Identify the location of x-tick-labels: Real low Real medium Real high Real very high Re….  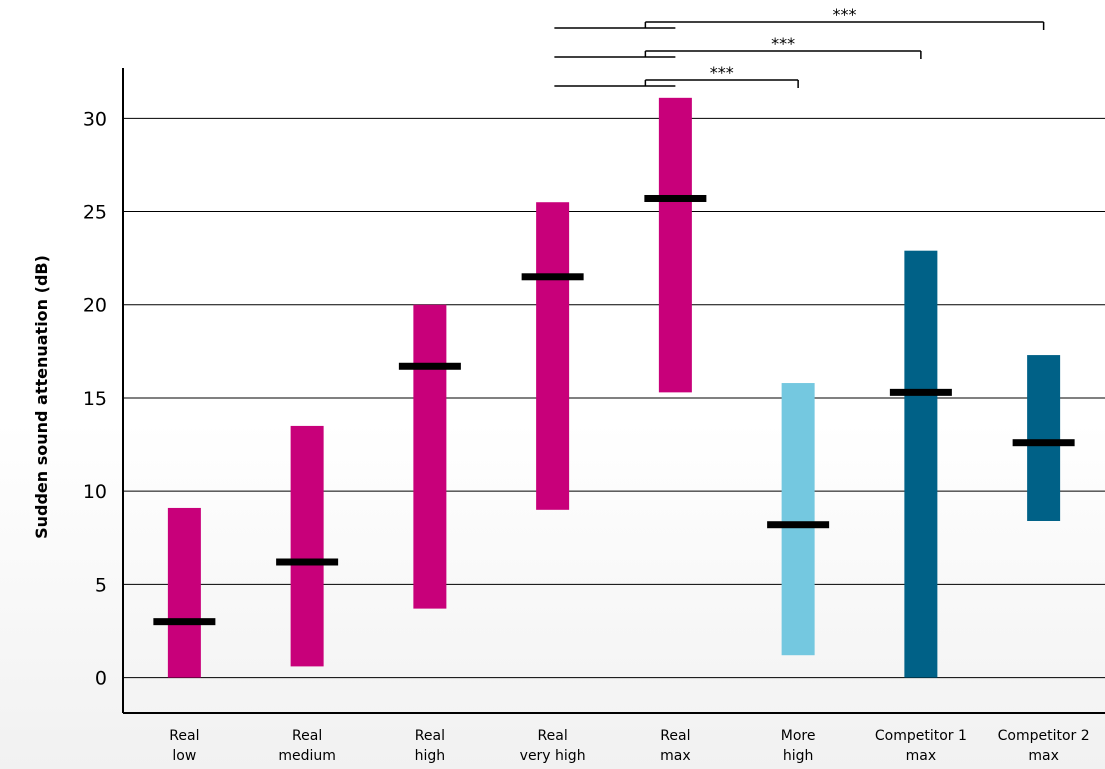
(629, 746).